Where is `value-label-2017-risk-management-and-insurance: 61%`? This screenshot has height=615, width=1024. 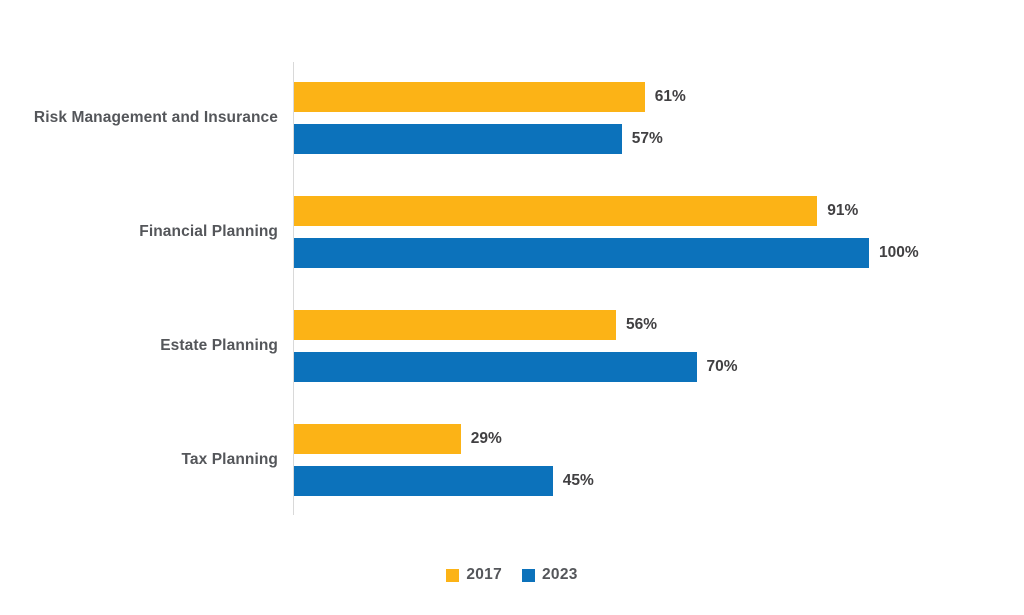 value-label-2017-risk-management-and-insurance: 61% is located at coordinates (670, 96).